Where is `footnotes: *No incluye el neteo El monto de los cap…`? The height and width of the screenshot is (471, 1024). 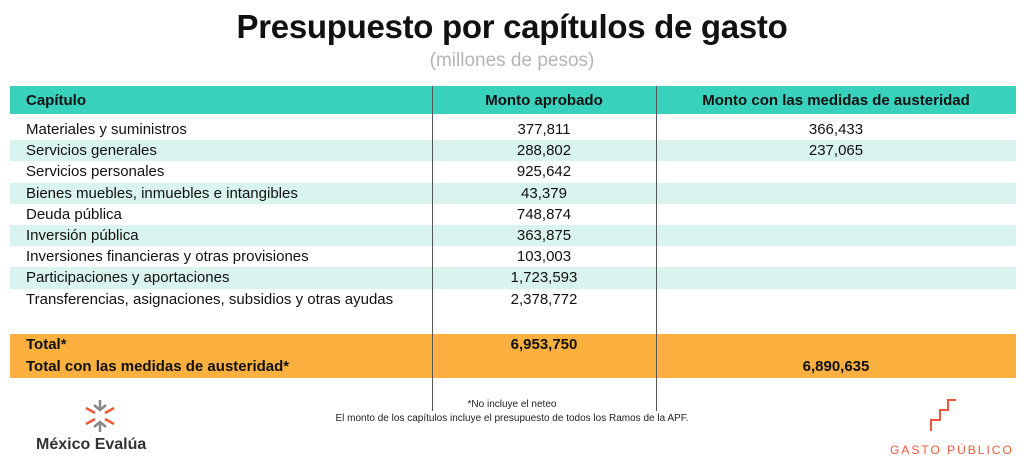
footnotes: *No incluye el neteo El monto de los cap… is located at coordinates (512, 412).